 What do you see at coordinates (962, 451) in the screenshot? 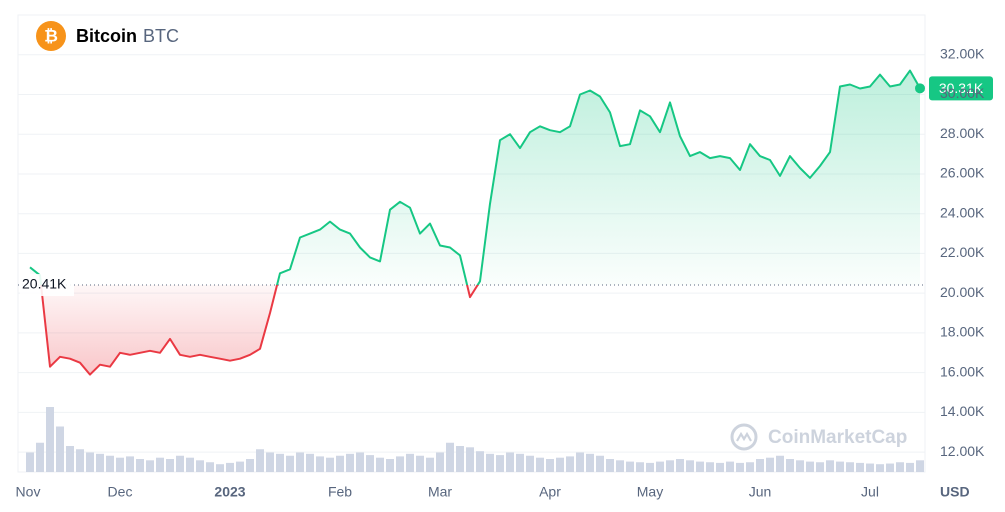
I see `y-tick-label: 12.00K` at bounding box center [962, 451].